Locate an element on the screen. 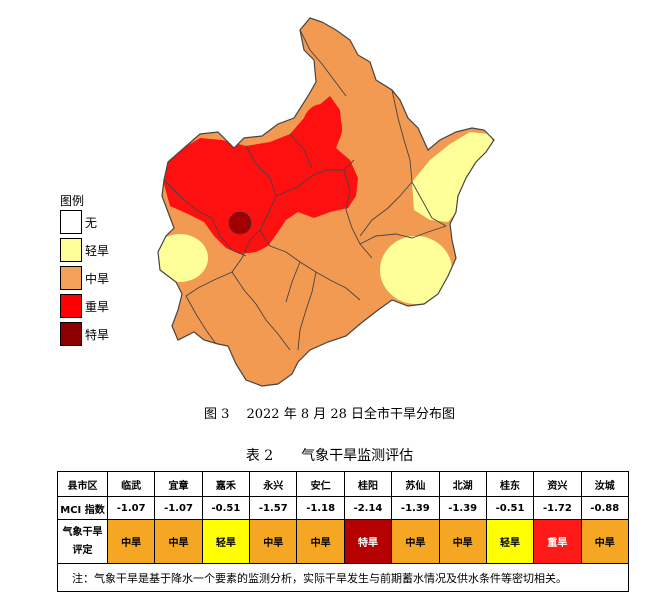 This screenshot has width=659, height=607. county-name: 资兴 is located at coordinates (557, 484).